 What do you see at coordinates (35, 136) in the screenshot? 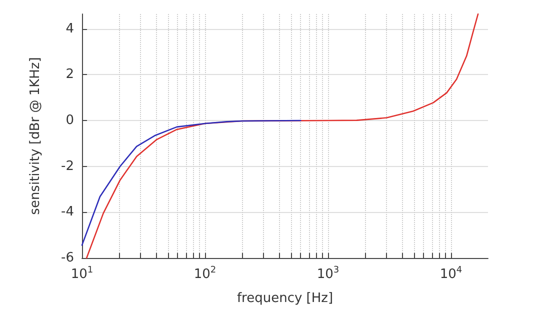
I see `y-axis-title: sensitivity [dBr @ 1KHz]` at bounding box center [35, 136].